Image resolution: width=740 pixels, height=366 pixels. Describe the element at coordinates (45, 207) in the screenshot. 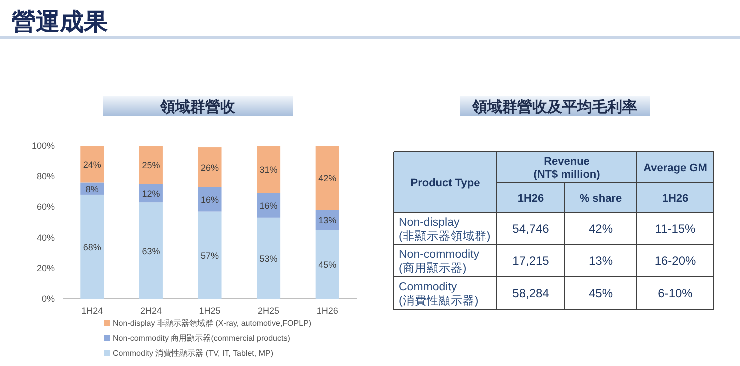

I see `y-tick-label: 60%` at that location.